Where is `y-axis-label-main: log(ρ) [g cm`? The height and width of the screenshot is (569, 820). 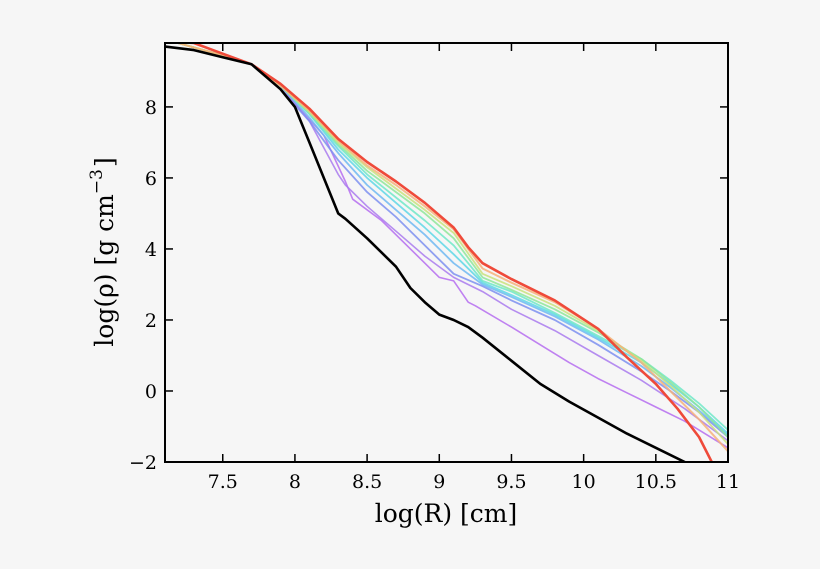
y-axis-label-main: log(ρ) [g cm is located at coordinates (104, 270).